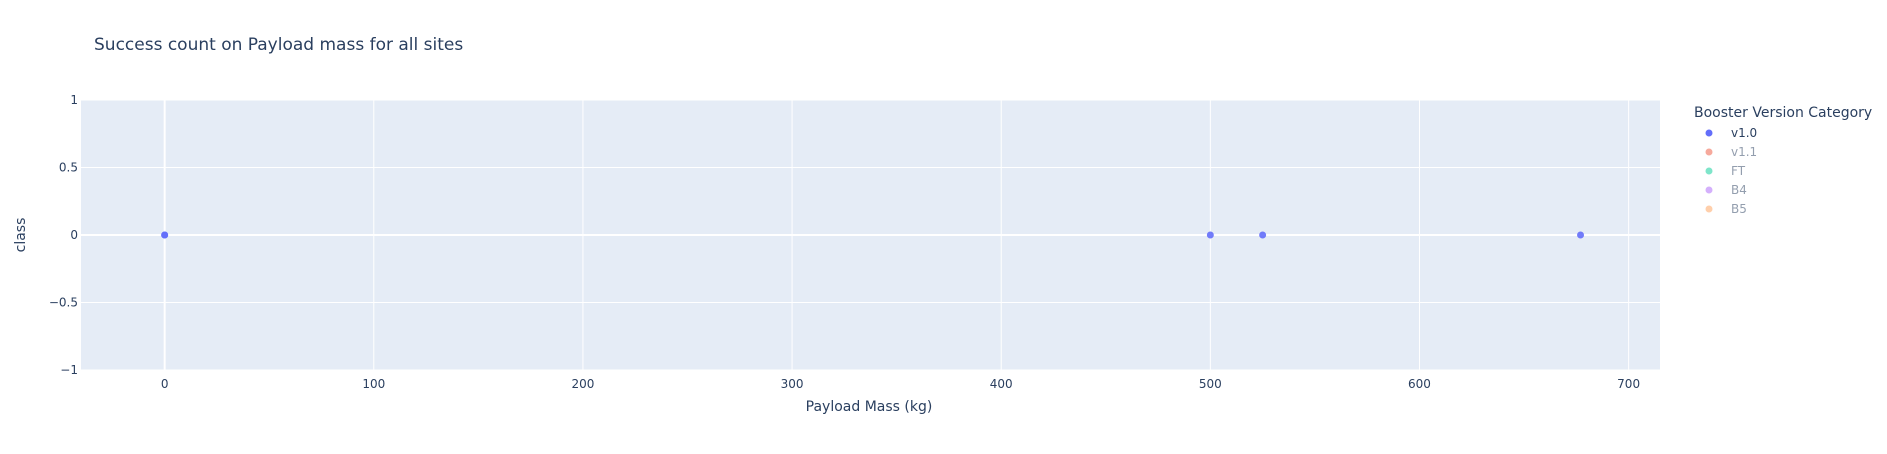 The width and height of the screenshot is (1887, 454). What do you see at coordinates (21, 235) in the screenshot?
I see `y-axis-title: class` at bounding box center [21, 235].